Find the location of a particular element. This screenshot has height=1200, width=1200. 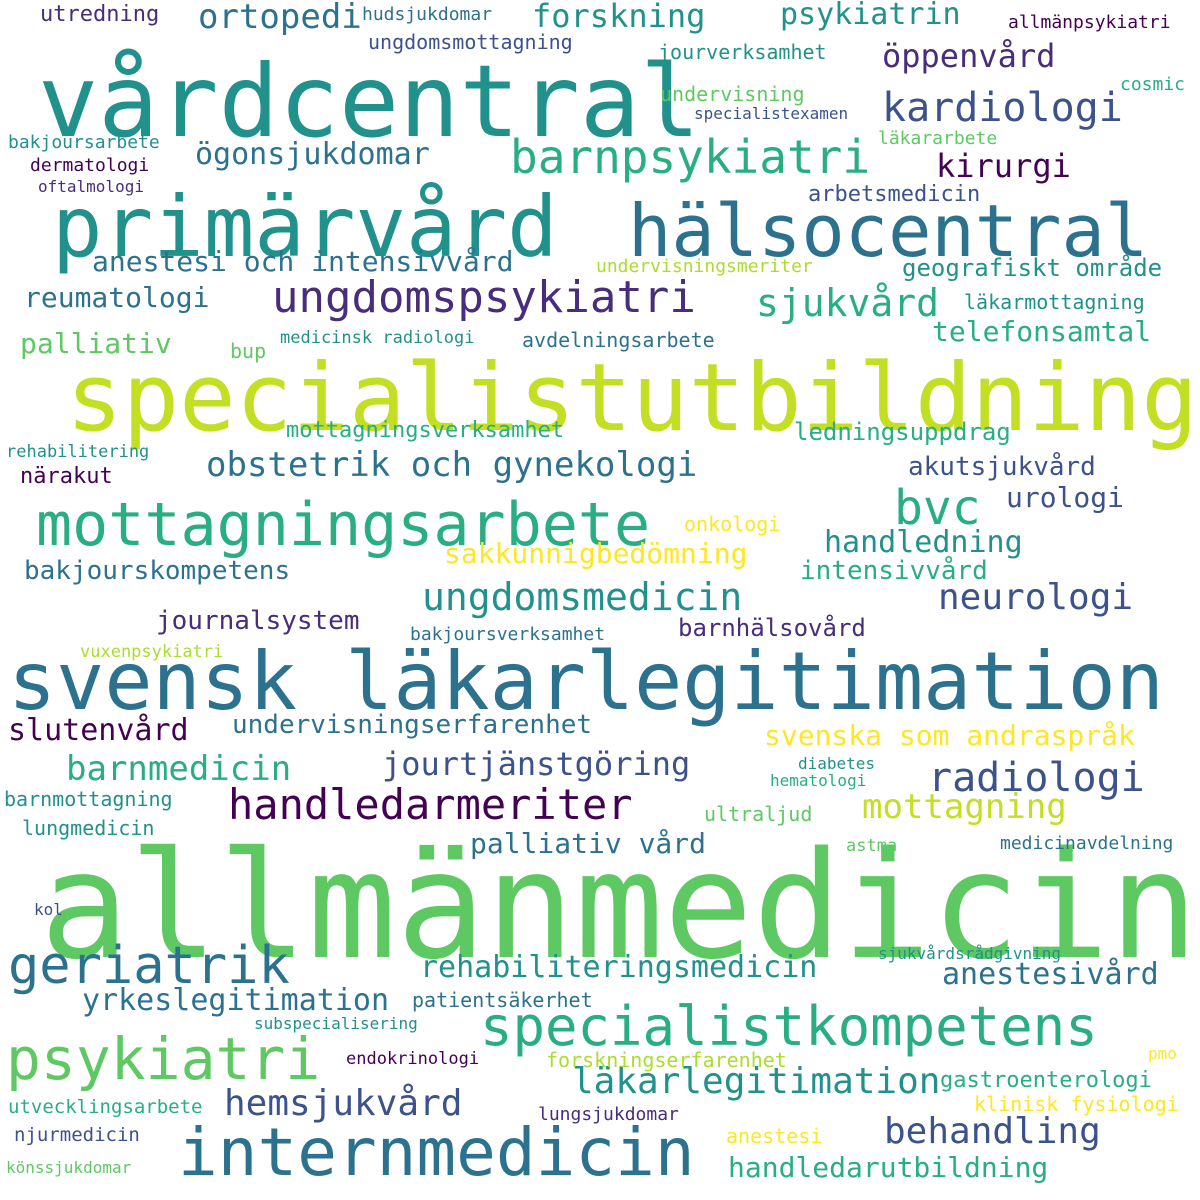

word-cloud-term: bakjoursarbete is located at coordinates (84, 142).